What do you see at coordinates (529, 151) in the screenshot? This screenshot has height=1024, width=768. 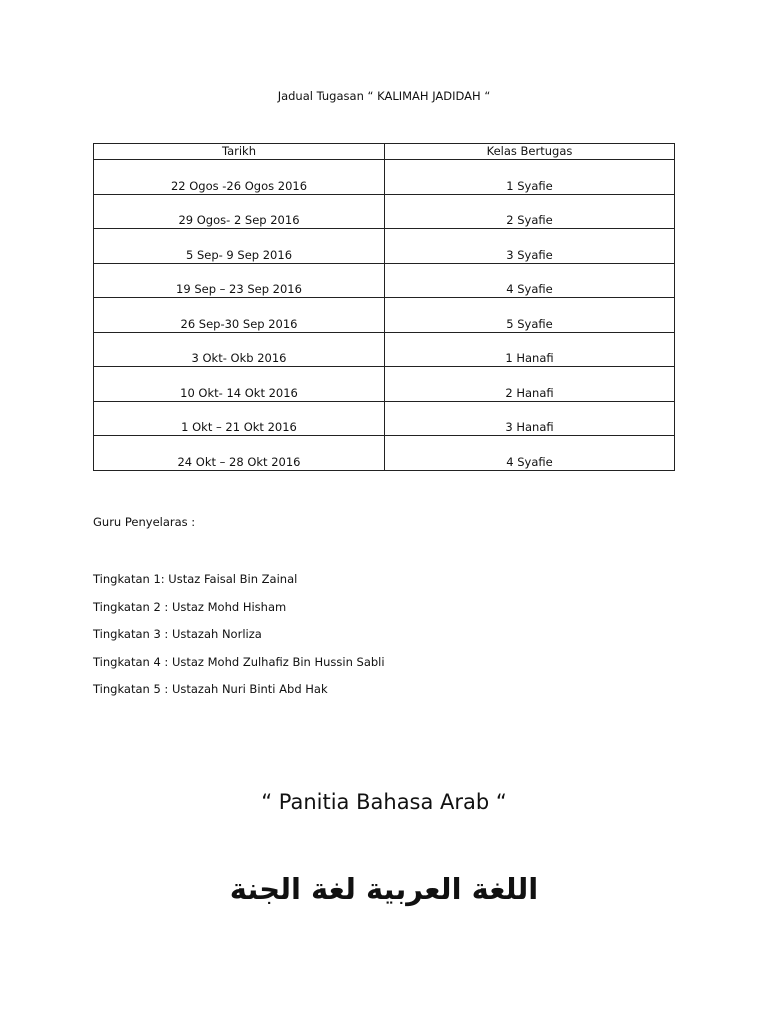 I see `header-kelas: Kelas Bertugas` at bounding box center [529, 151].